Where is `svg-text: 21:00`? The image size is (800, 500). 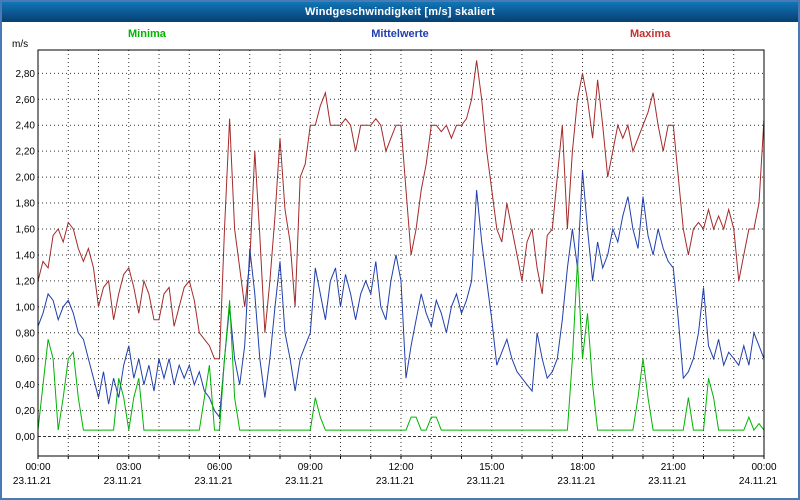
svg-text: 21:00 is located at coordinates (673, 467).